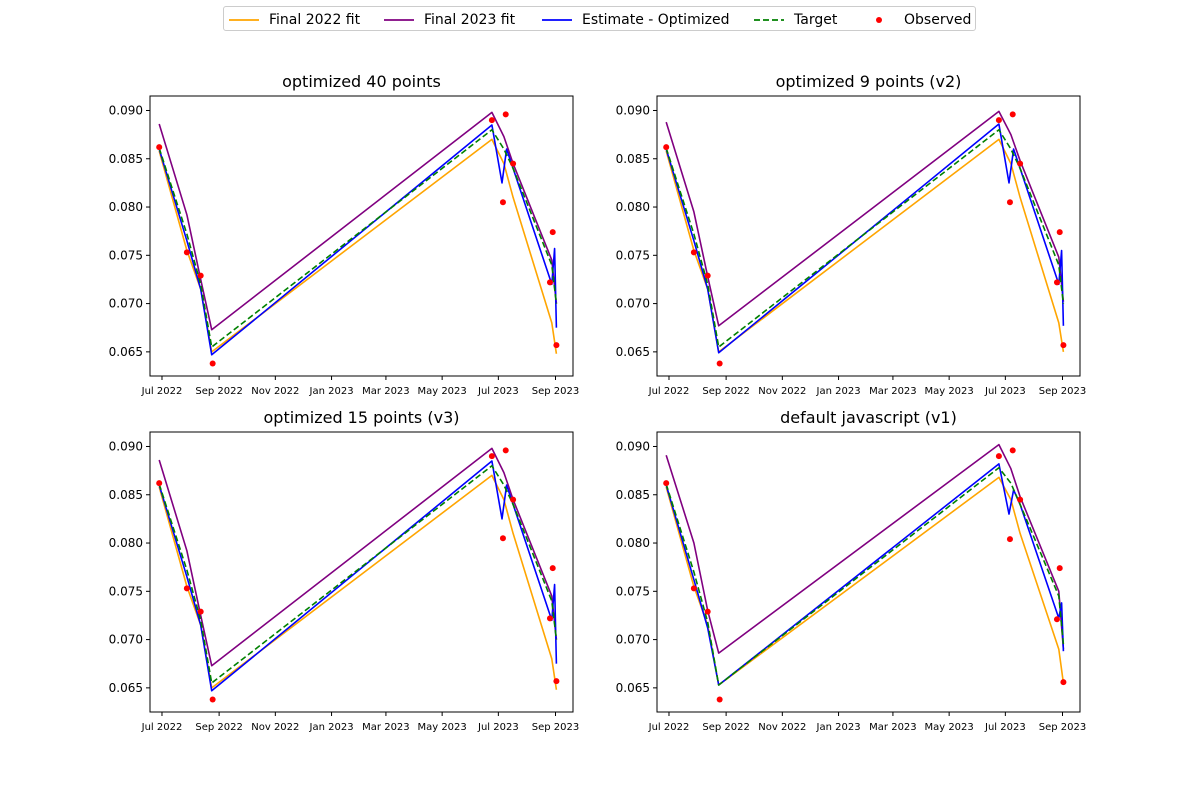 The height and width of the screenshot is (800, 1200). Describe the element at coordinates (498, 727) in the screenshot. I see `x-tick-label: Jul 2023` at that location.